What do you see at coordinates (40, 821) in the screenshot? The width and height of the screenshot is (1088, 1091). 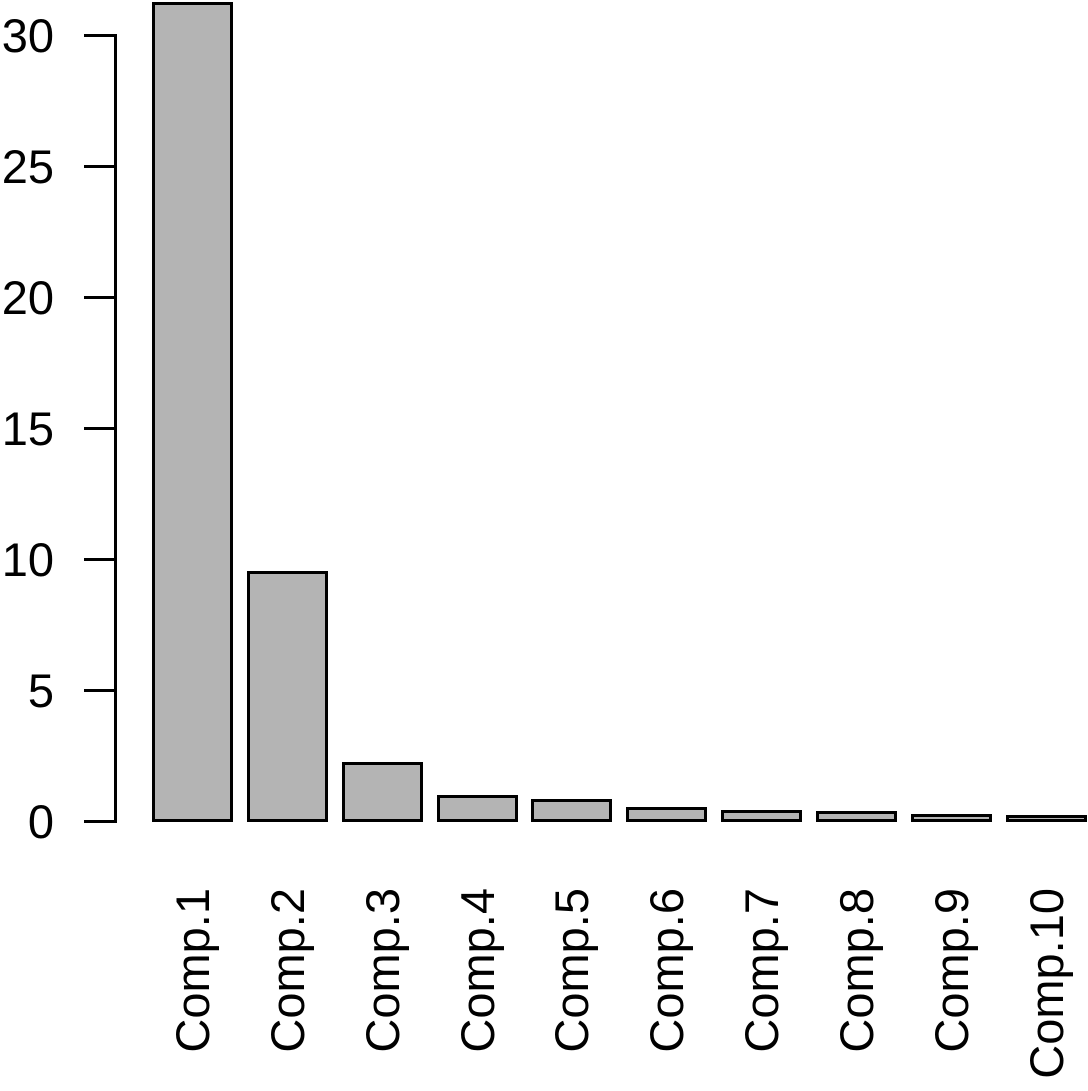 I see `y-tick-label: 0` at bounding box center [40, 821].